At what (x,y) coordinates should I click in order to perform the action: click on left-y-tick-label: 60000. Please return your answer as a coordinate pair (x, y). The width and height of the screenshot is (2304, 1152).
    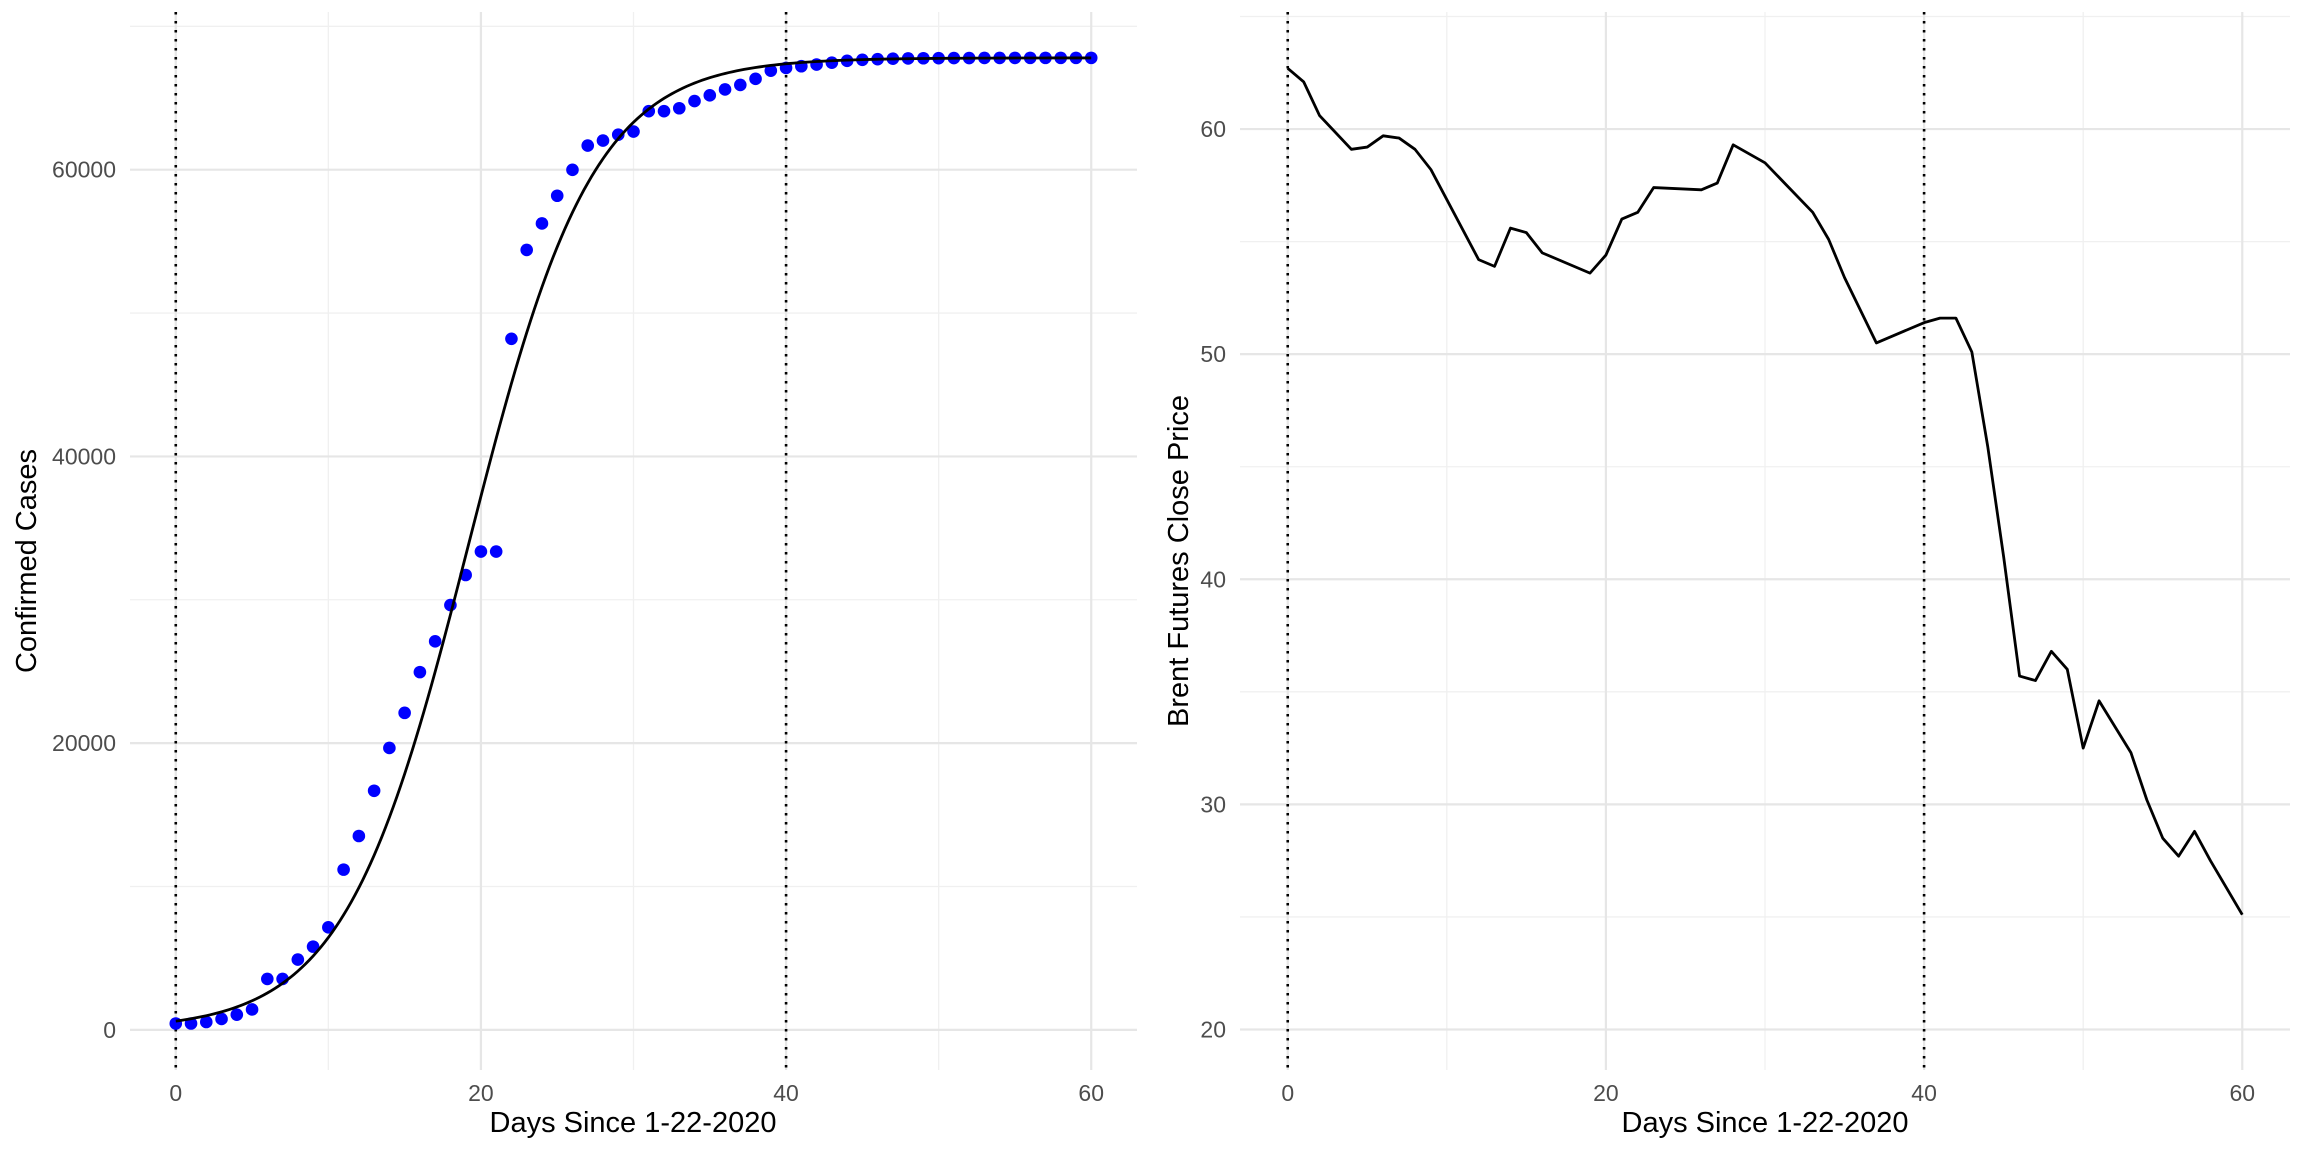
    Looking at the image, I should click on (84, 170).